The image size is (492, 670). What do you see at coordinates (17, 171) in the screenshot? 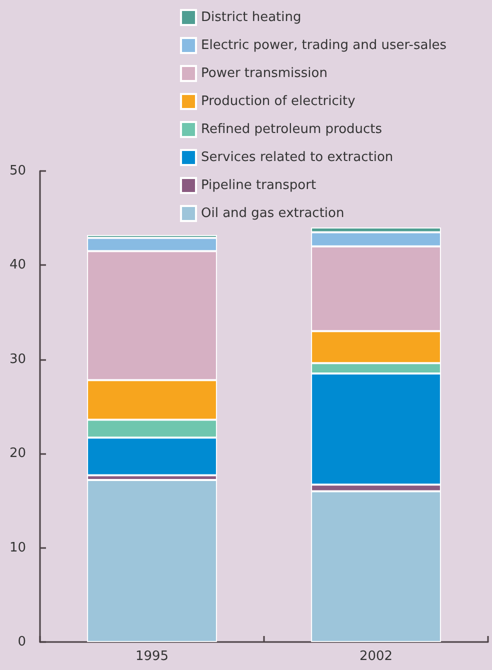
I see `y-tick-label: 50` at bounding box center [17, 171].